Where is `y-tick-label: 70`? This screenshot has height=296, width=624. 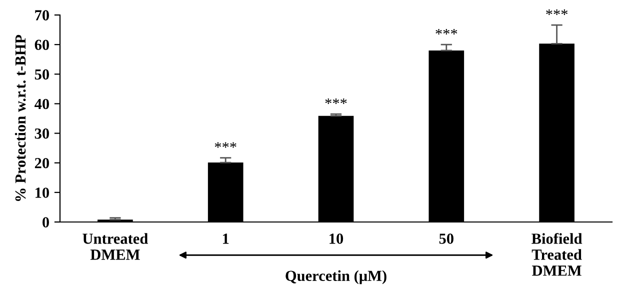 y-tick-label: 70 is located at coordinates (42, 15).